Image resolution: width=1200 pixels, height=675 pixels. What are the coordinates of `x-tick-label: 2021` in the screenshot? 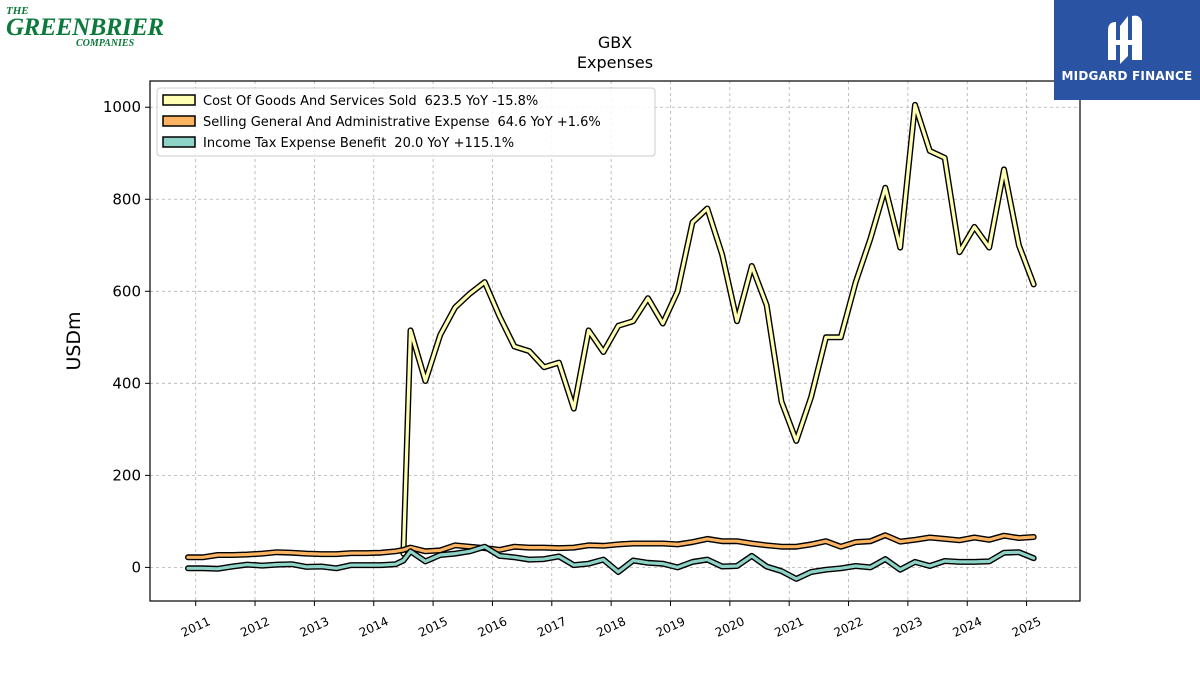 It's located at (789, 627).